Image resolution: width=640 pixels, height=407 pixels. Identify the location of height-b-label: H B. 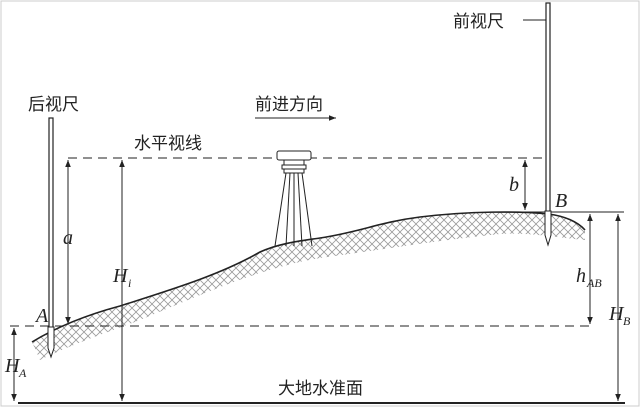
(619, 315).